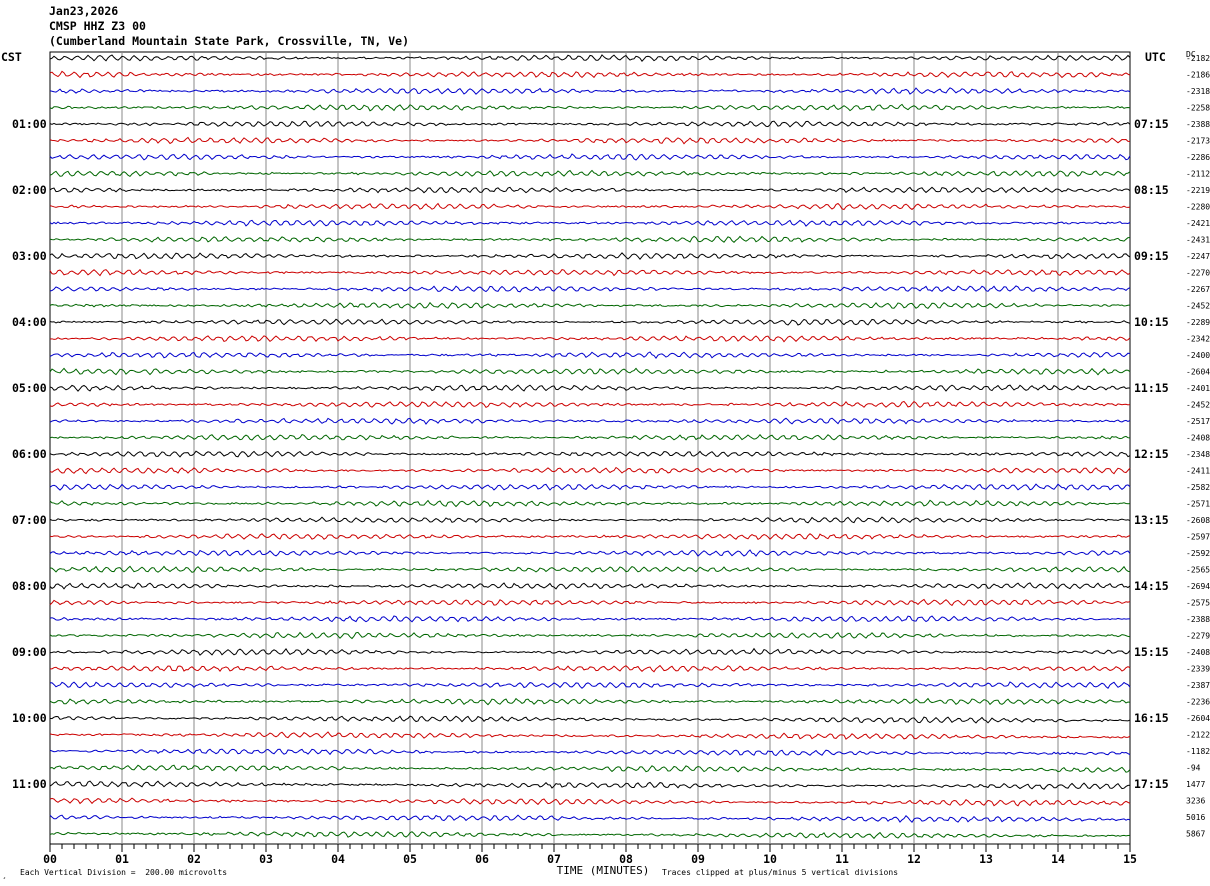  I want to click on utc-zone-label: UTC, so click(1155, 57).